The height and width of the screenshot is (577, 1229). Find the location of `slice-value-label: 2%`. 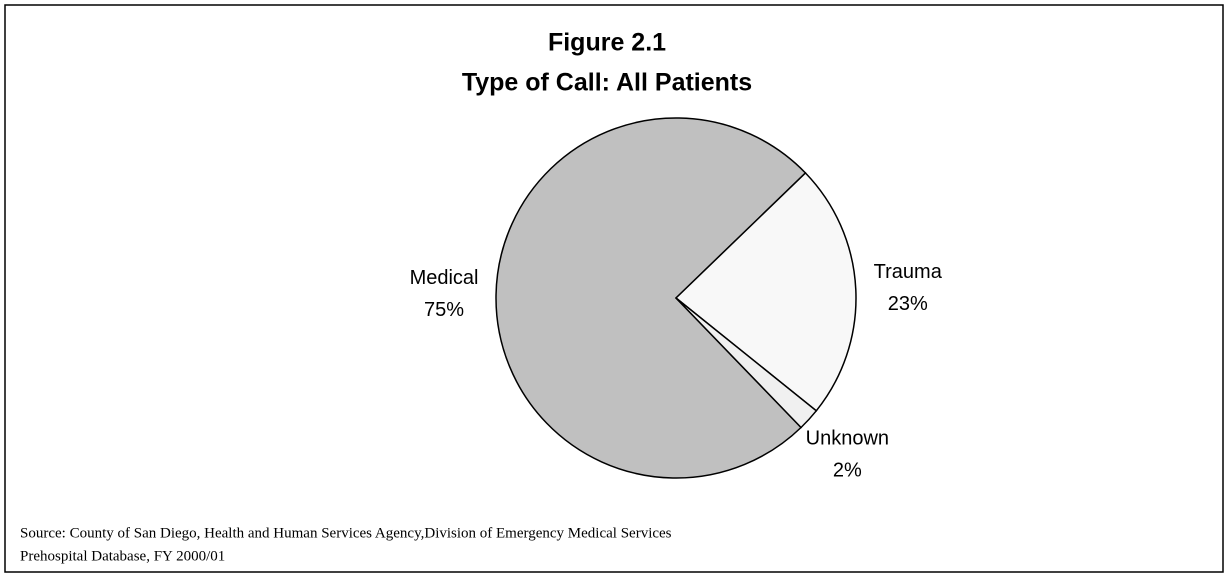

slice-value-label: 2% is located at coordinates (847, 471).